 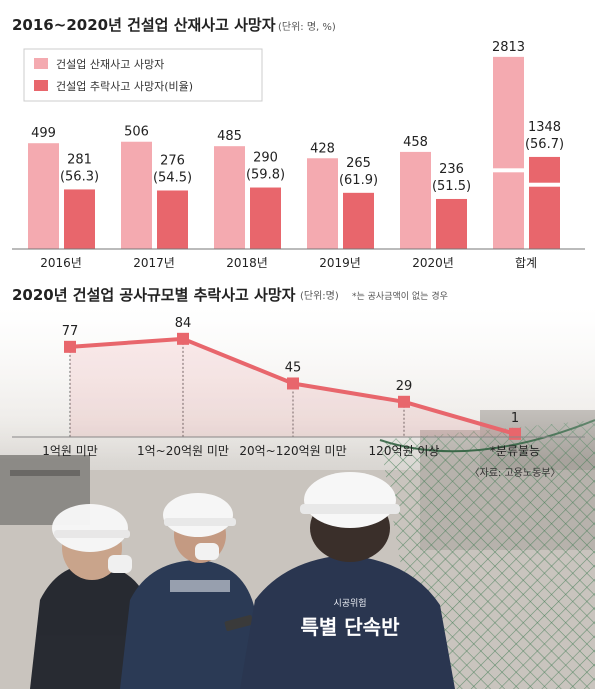 I want to click on bar-ratio-label-5: (56.7), so click(x=544, y=144).